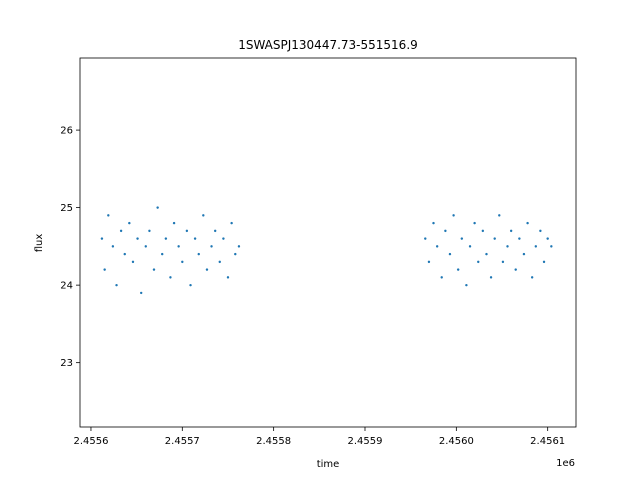  Describe the element at coordinates (66, 286) in the screenshot. I see `y-tick-label: 24` at that location.